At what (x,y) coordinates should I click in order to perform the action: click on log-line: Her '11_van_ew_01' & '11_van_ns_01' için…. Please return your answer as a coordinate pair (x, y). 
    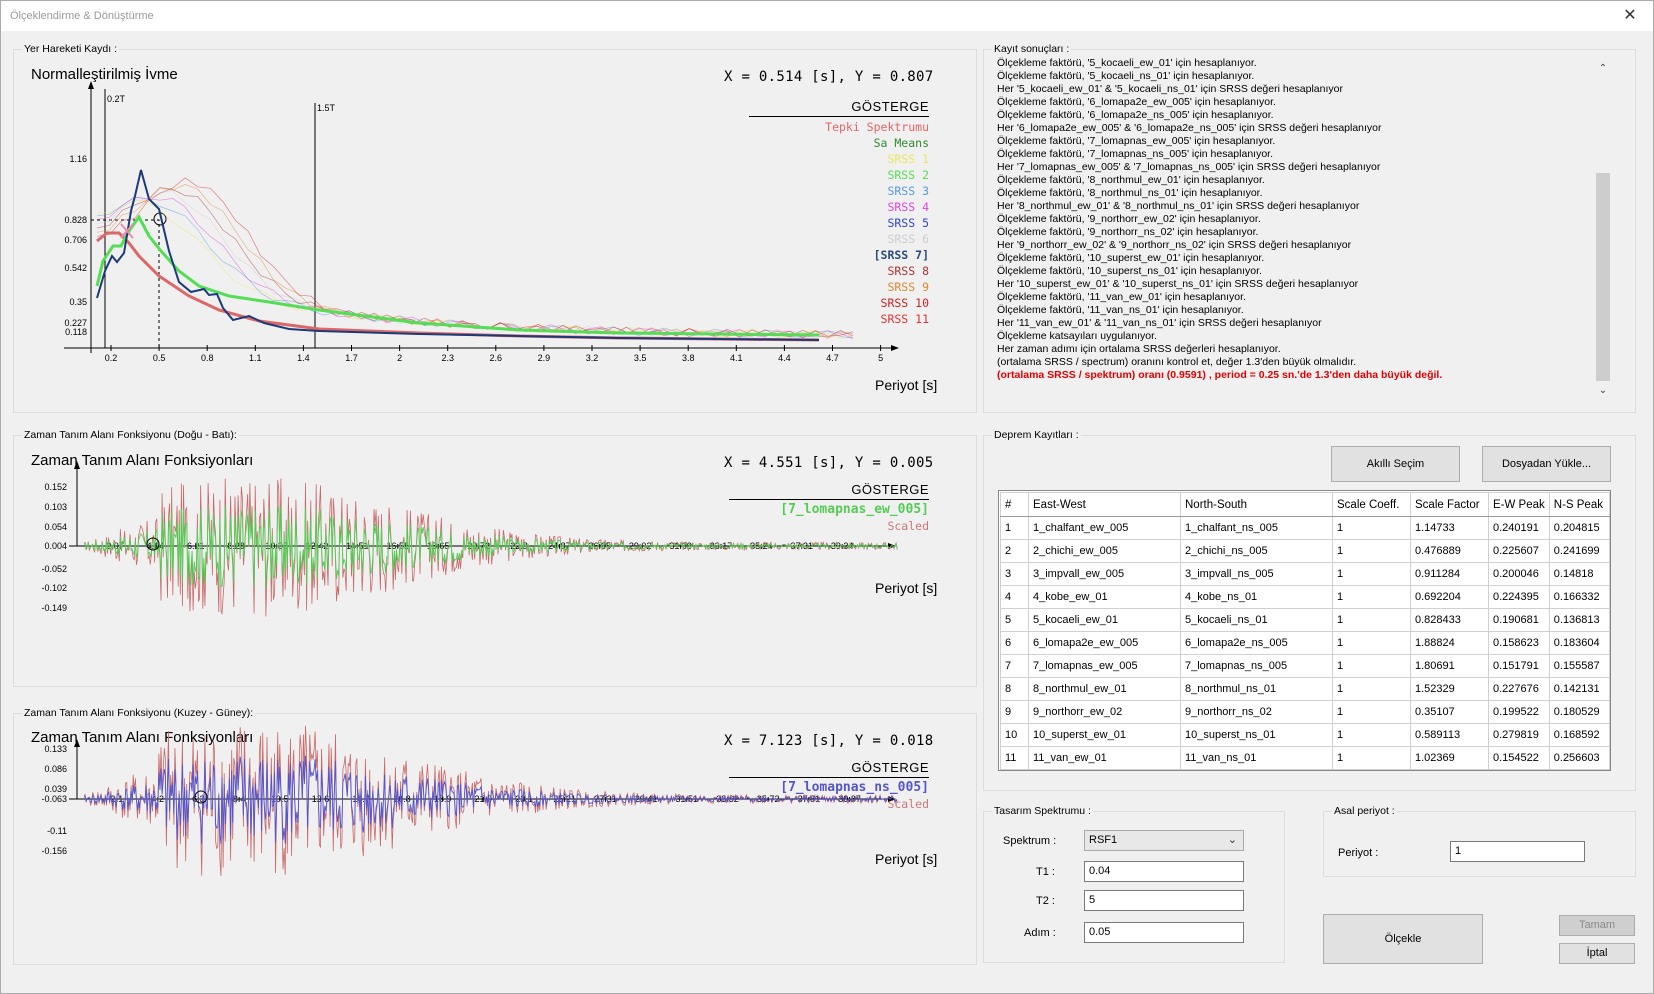
    Looking at the image, I should click on (1159, 323).